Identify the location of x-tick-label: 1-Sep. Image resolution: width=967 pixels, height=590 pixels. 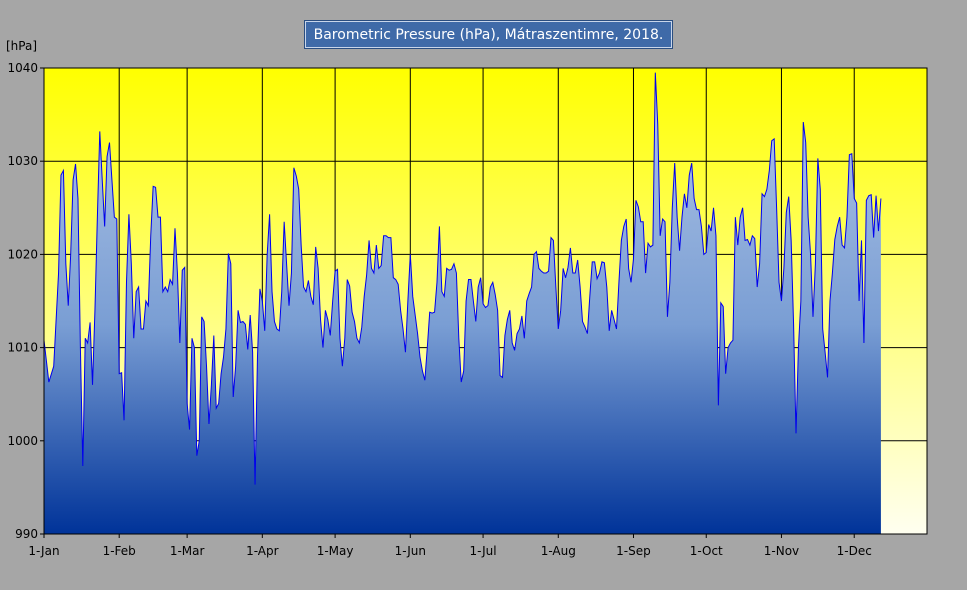
(633, 551).